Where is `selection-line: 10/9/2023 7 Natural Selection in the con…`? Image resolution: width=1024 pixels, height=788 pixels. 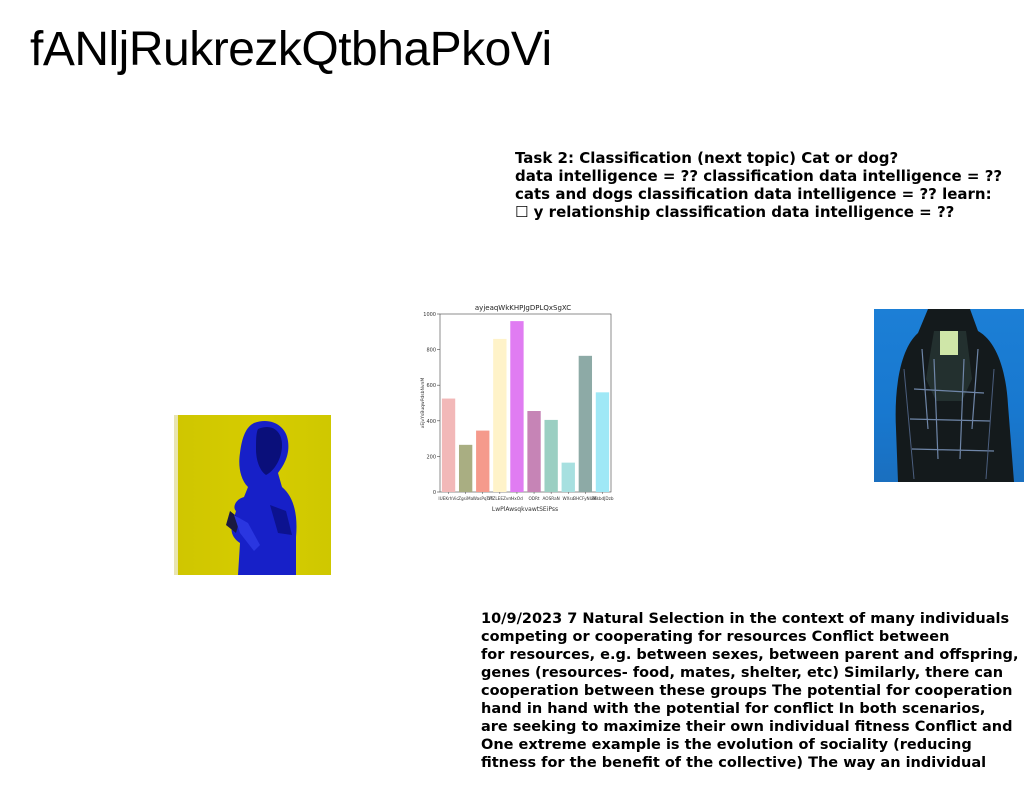
selection-line: 10/9/2023 7 Natural Selection in the con… is located at coordinates (749, 619).